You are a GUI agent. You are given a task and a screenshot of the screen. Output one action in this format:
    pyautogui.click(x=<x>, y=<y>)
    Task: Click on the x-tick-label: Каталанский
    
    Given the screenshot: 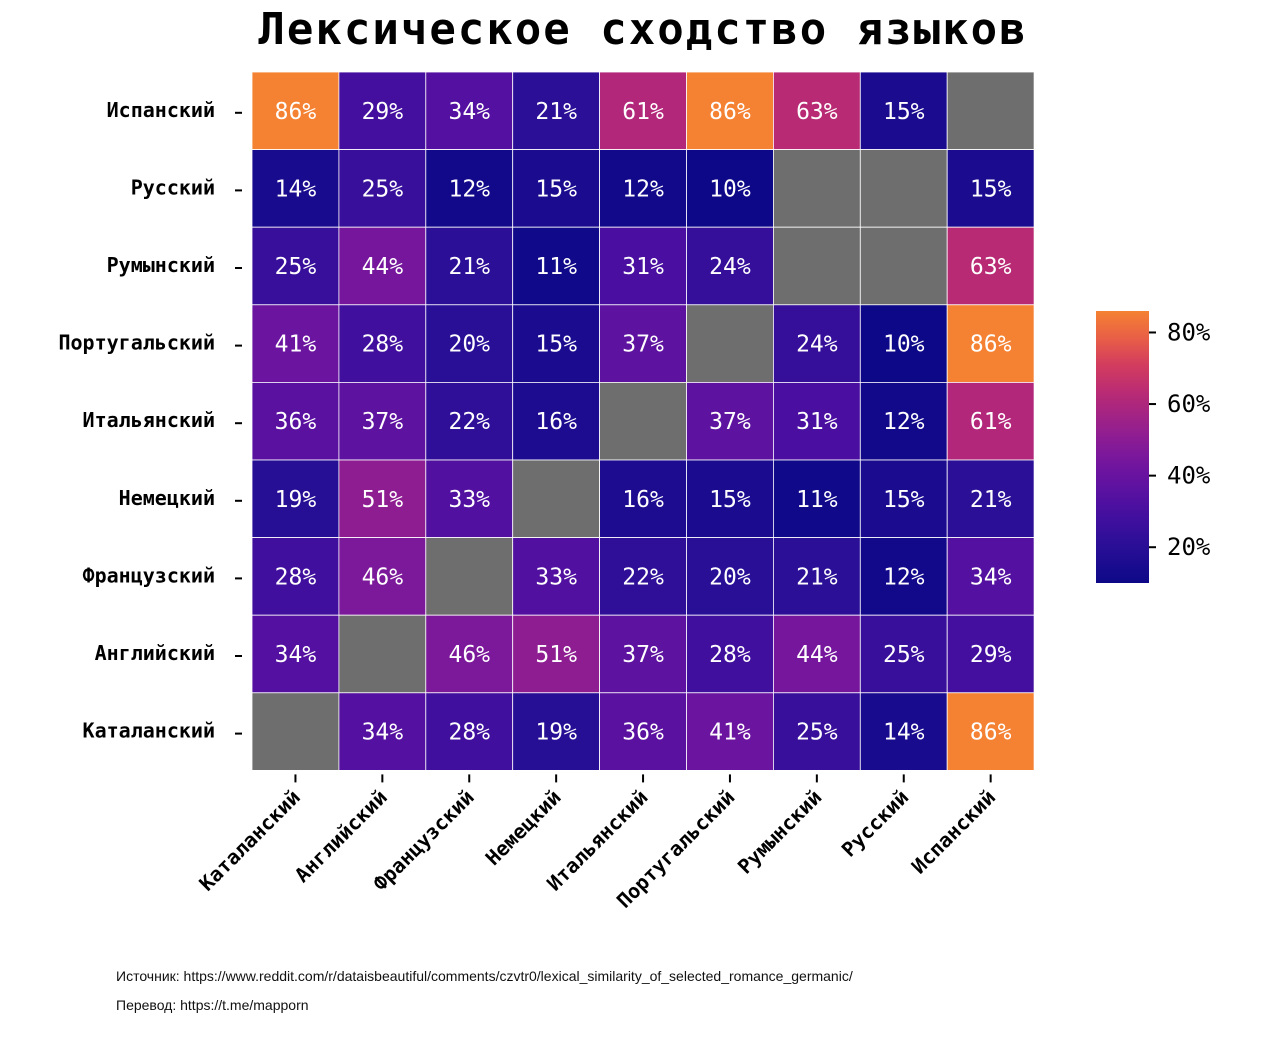 What is the action you would take?
    pyautogui.click(x=249, y=840)
    